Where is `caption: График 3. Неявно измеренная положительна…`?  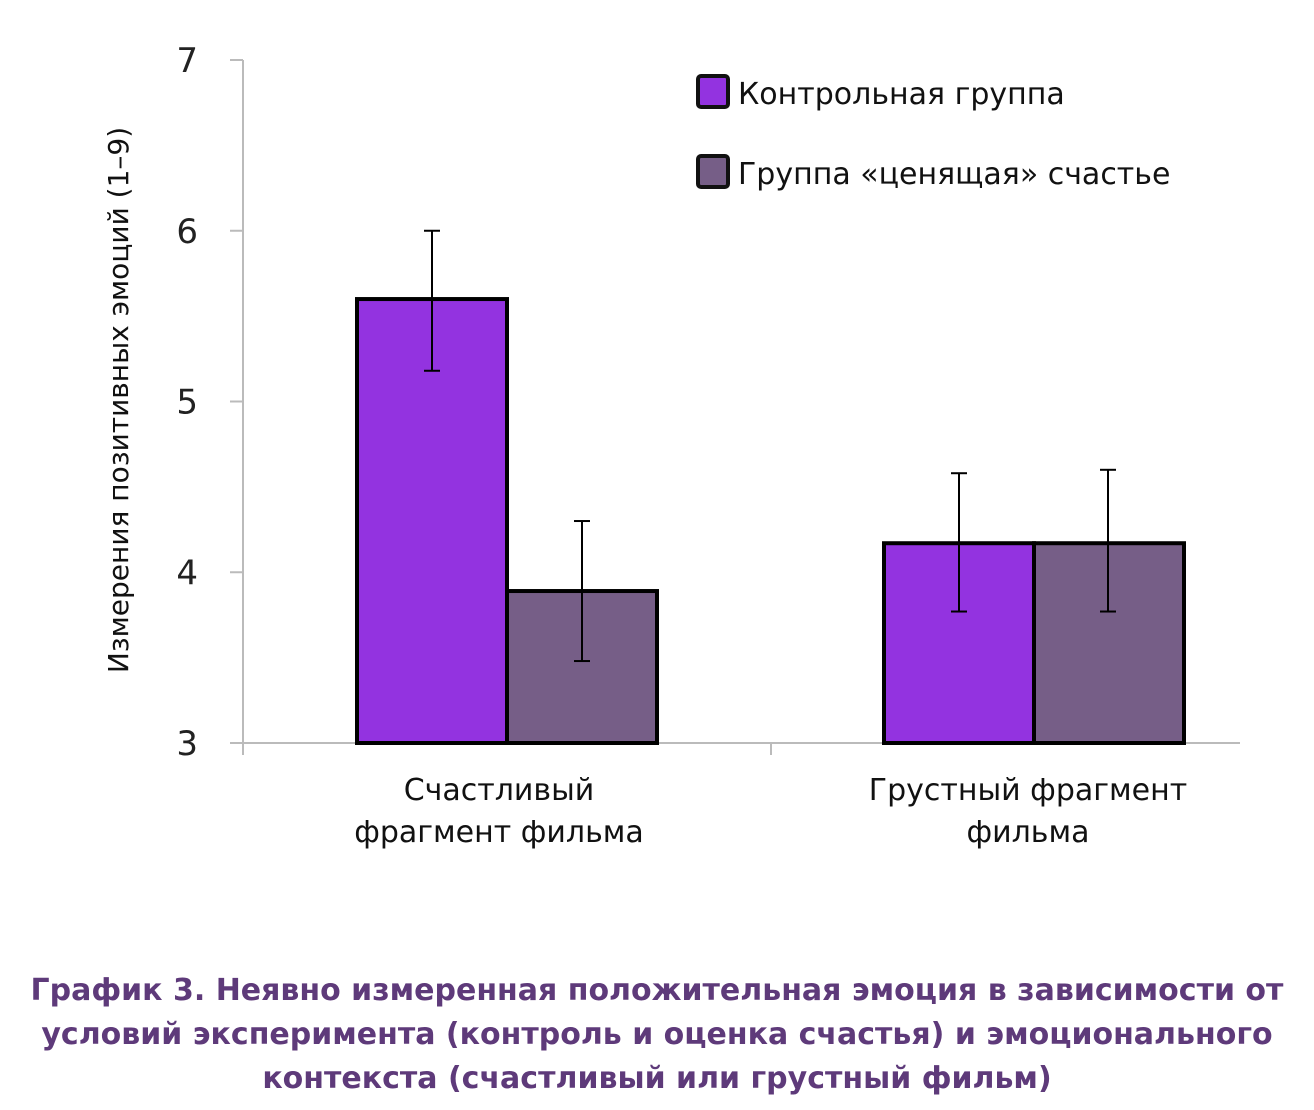 caption: График 3. Неявно измеренная положительна… is located at coordinates (657, 1034).